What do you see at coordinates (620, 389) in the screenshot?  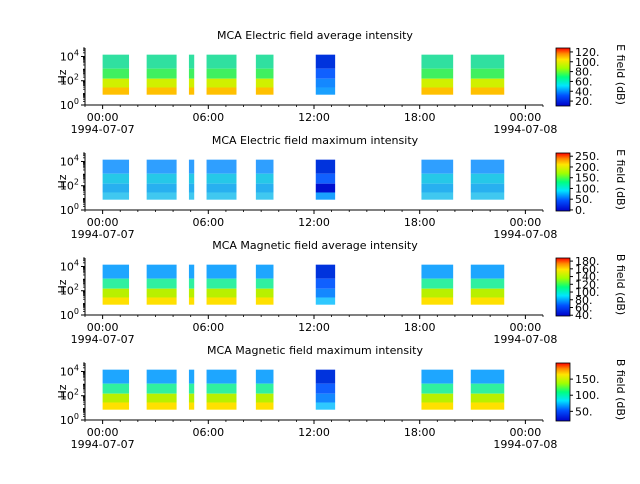 I see `colorbar-label: B field (dB)` at bounding box center [620, 389].